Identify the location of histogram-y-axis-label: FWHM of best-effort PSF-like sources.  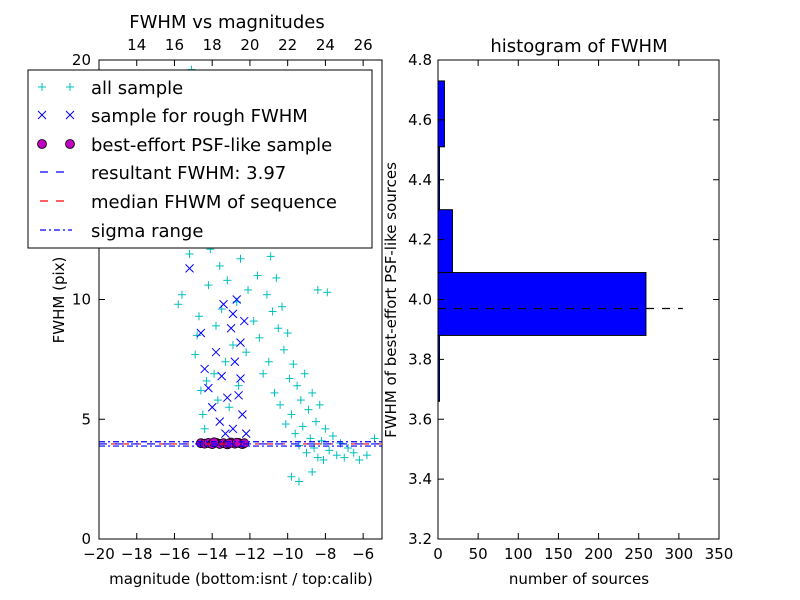
(391, 300).